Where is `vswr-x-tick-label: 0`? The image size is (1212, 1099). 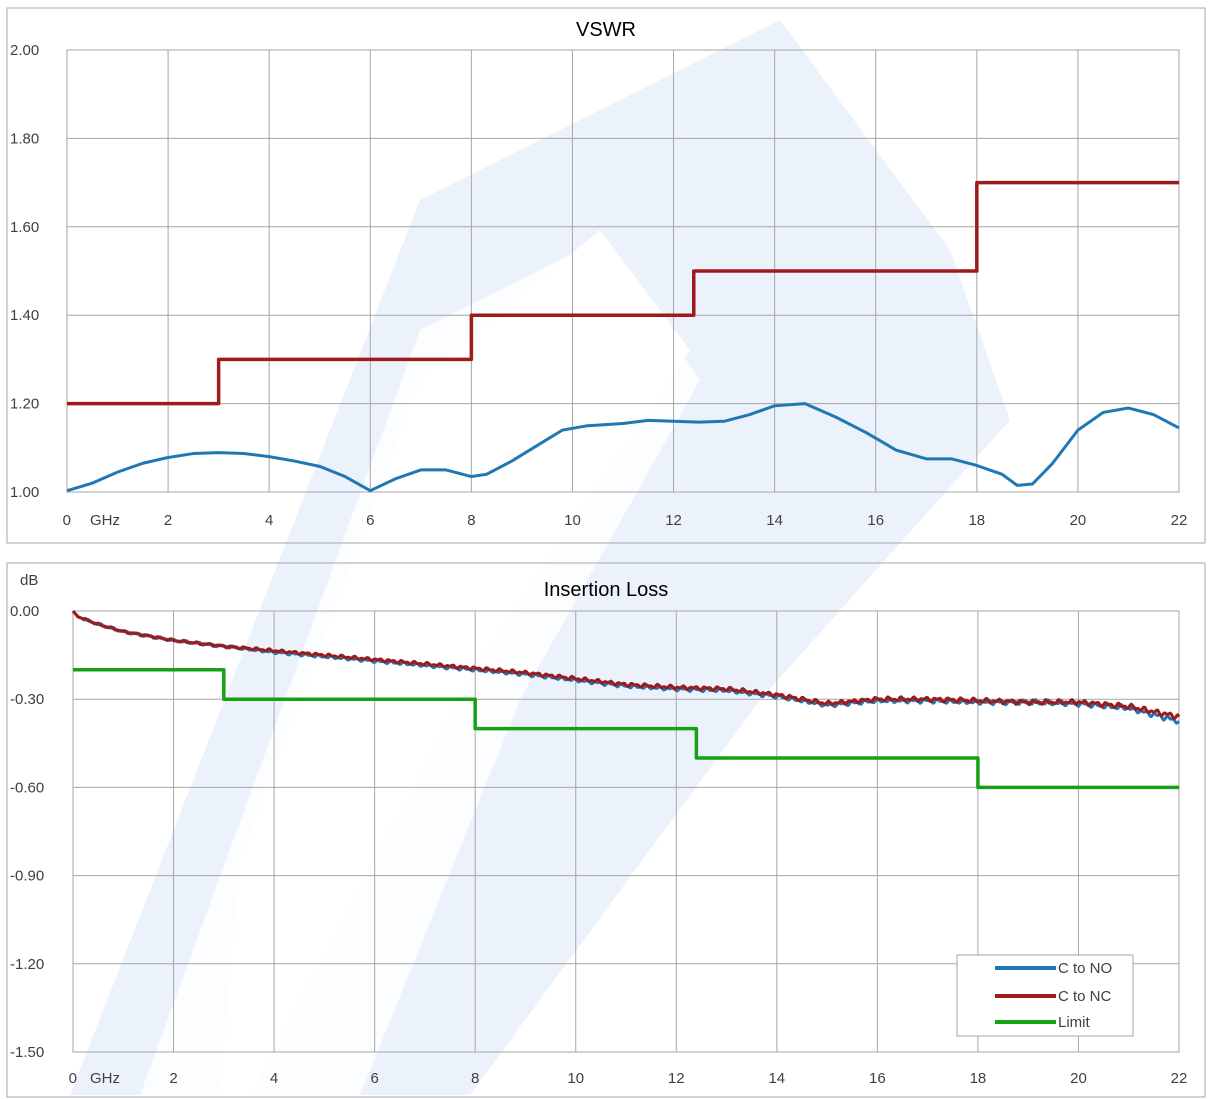
vswr-x-tick-label: 0 is located at coordinates (67, 520).